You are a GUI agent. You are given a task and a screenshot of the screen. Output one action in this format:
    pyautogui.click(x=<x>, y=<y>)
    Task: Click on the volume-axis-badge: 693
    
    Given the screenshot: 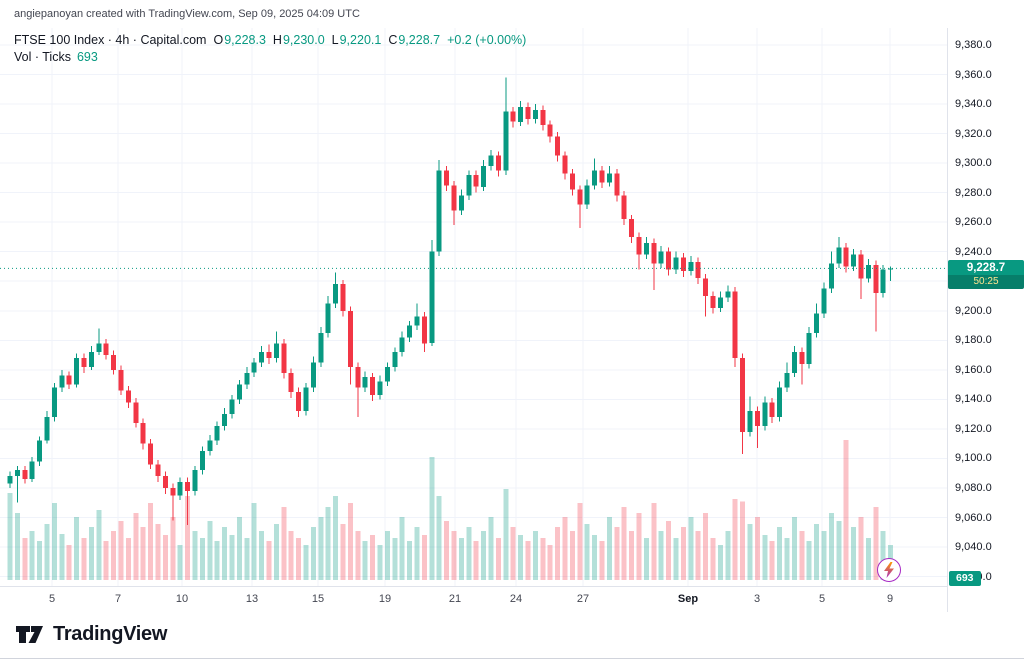 What is the action you would take?
    pyautogui.click(x=965, y=578)
    